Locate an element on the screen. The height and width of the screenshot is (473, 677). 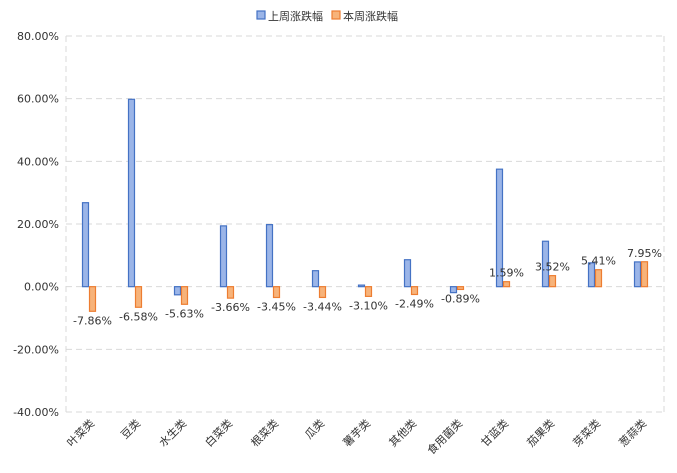
data-label: -0.89% is located at coordinates (460, 298).